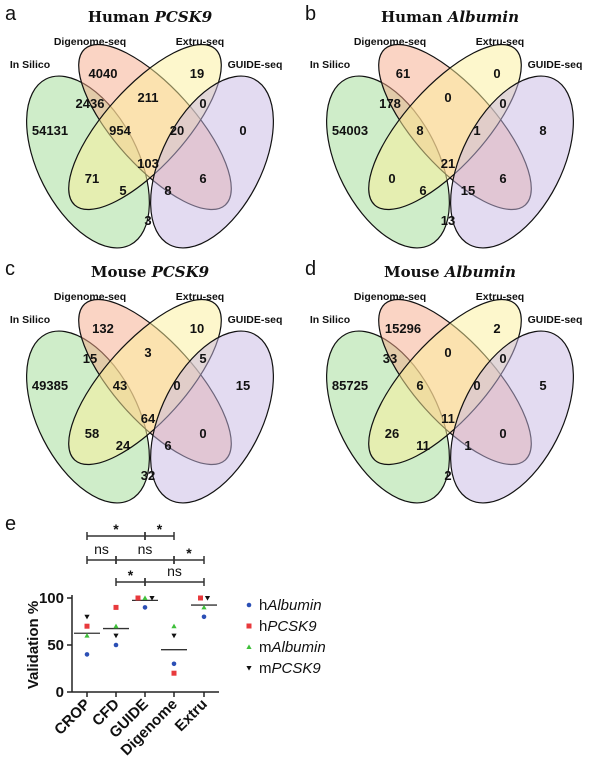 The width and height of the screenshot is (600, 766). Describe the element at coordinates (87, 654) in the screenshot. I see `data-point-hAlbumin-CROP` at that location.